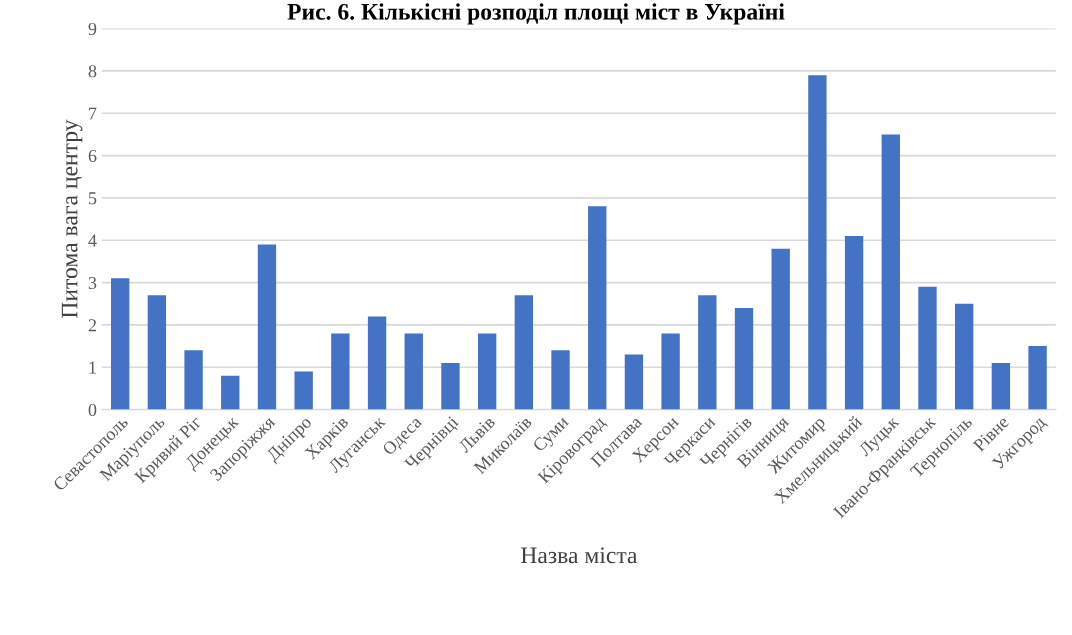 This screenshot has width=1072, height=635. What do you see at coordinates (93, 198) in the screenshot?
I see `y-tick-label: 5` at bounding box center [93, 198].